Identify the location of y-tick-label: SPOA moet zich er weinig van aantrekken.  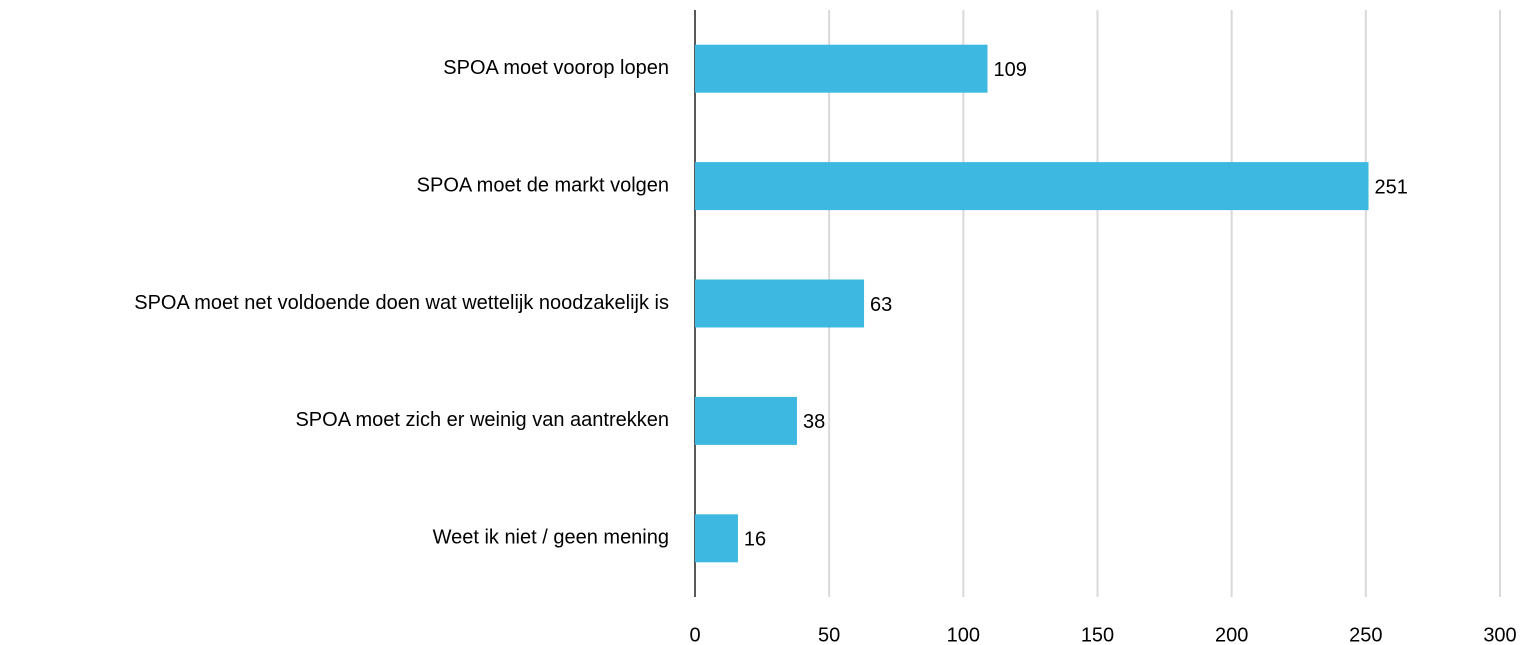
(482, 420).